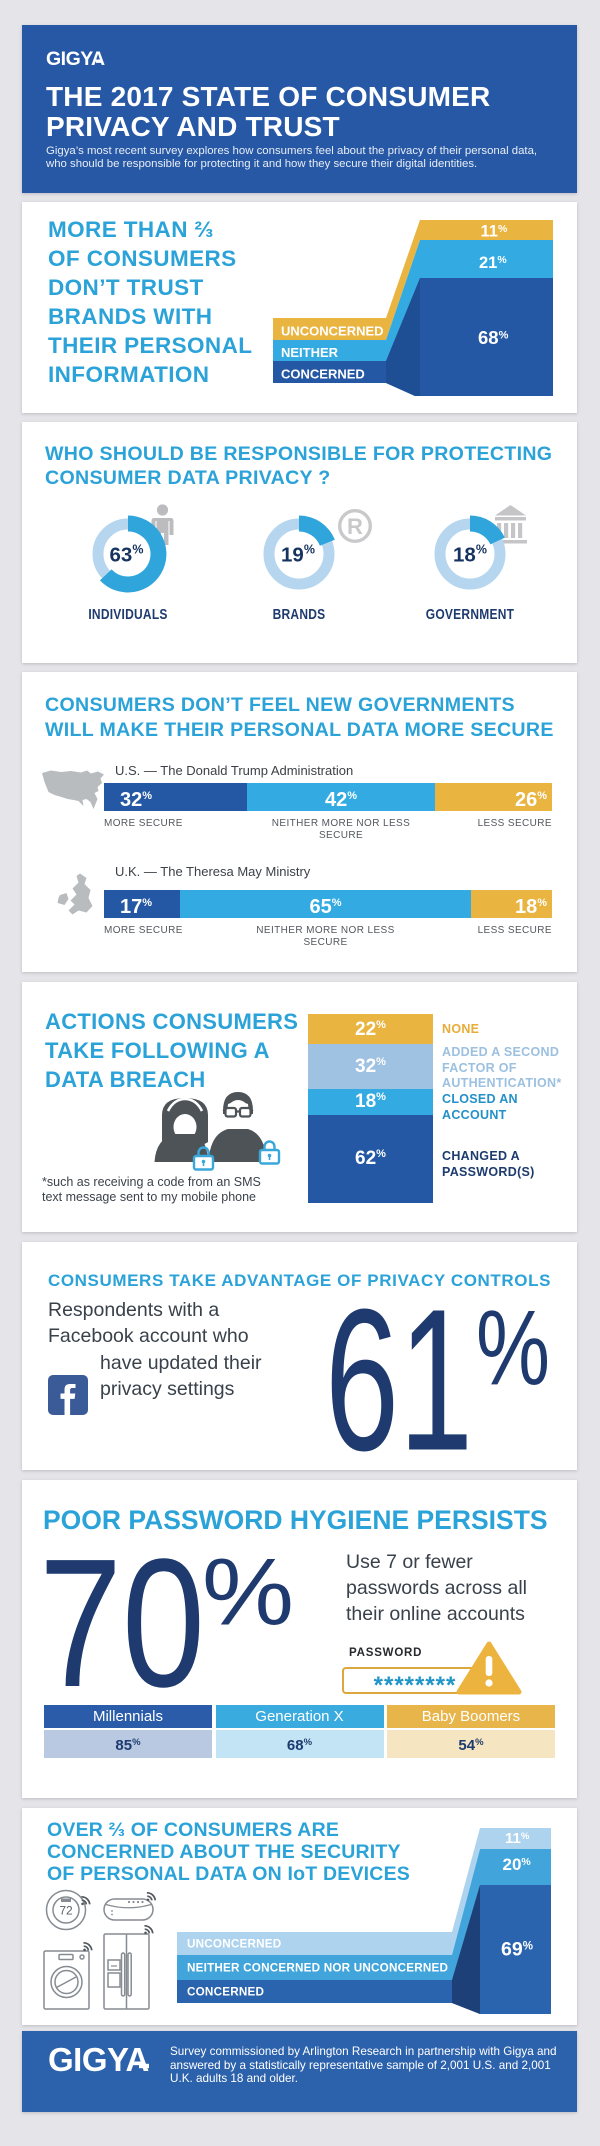 Image resolution: width=600 pixels, height=2146 pixels. I want to click on svg-text: 19%, so click(298, 555).